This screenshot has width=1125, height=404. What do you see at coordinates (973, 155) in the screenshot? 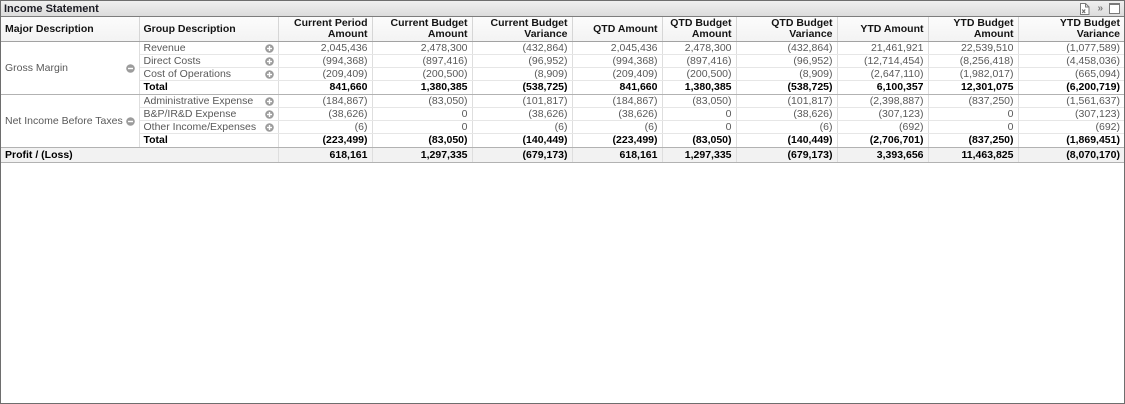
I see `profit-value-cell: 11,463,825` at bounding box center [973, 155].